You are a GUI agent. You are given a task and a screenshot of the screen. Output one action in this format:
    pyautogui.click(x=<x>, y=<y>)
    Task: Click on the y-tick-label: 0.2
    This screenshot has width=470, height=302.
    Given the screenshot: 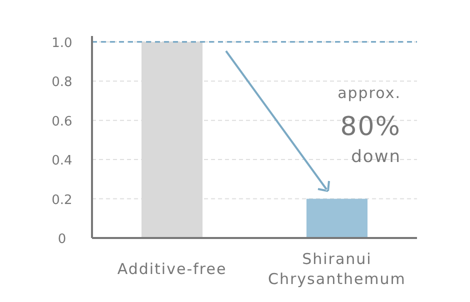 What is the action you would take?
    pyautogui.click(x=62, y=200)
    